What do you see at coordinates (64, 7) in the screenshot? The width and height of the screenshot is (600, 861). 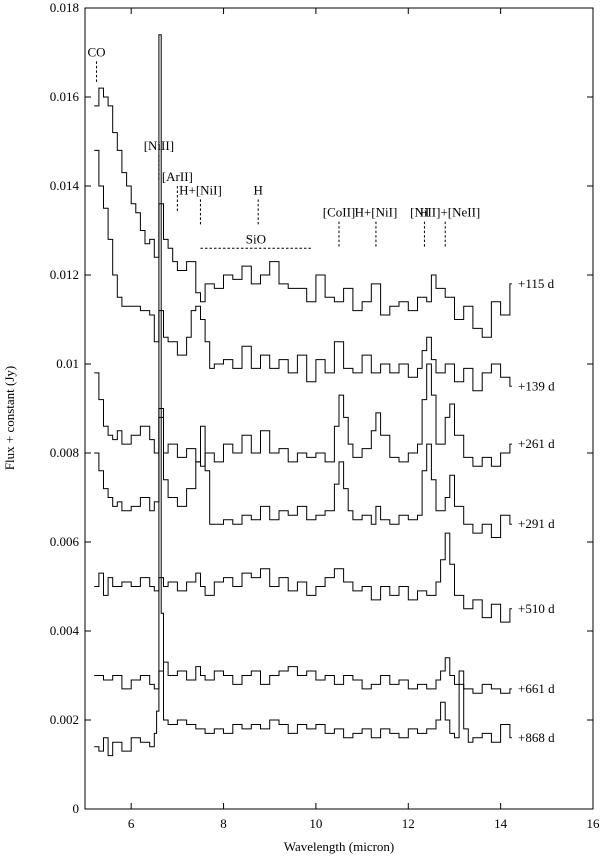 I see `y-tick-label: 0.018` at bounding box center [64, 7].